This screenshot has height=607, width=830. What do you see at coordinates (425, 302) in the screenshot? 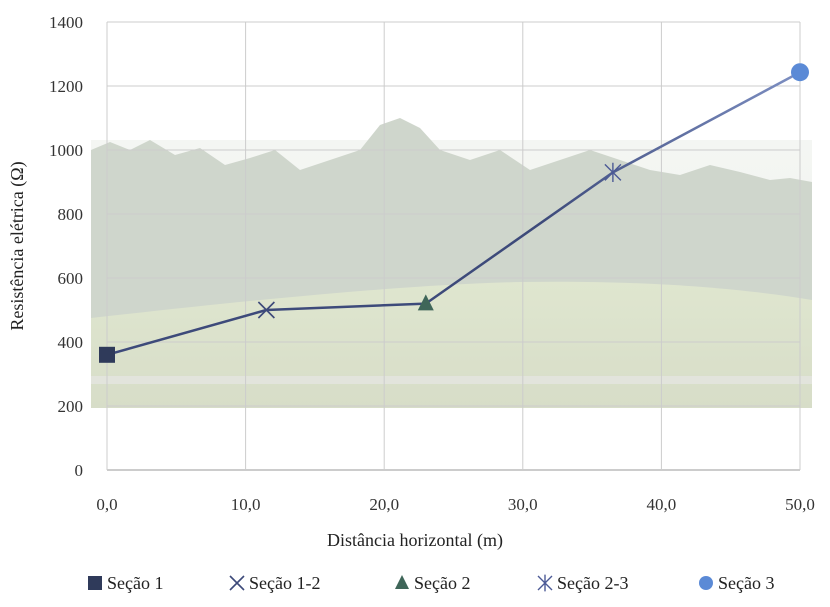
I see `marker-triangle` at bounding box center [425, 302].